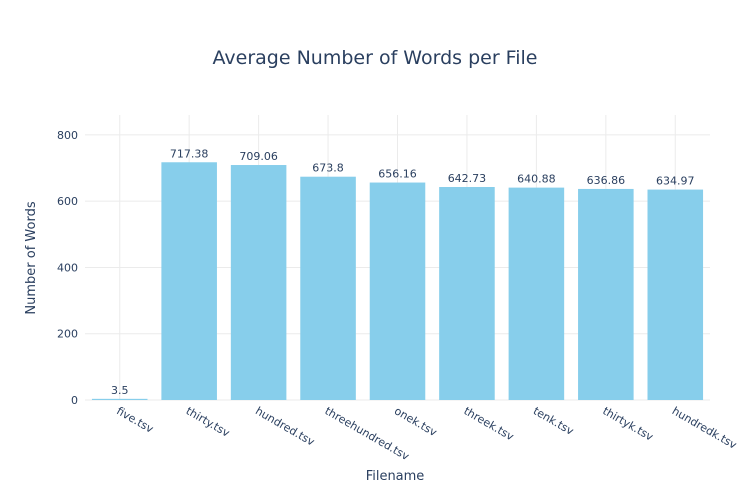  I want to click on y-axis: 0 200 400 600 800, so click(67, 268).